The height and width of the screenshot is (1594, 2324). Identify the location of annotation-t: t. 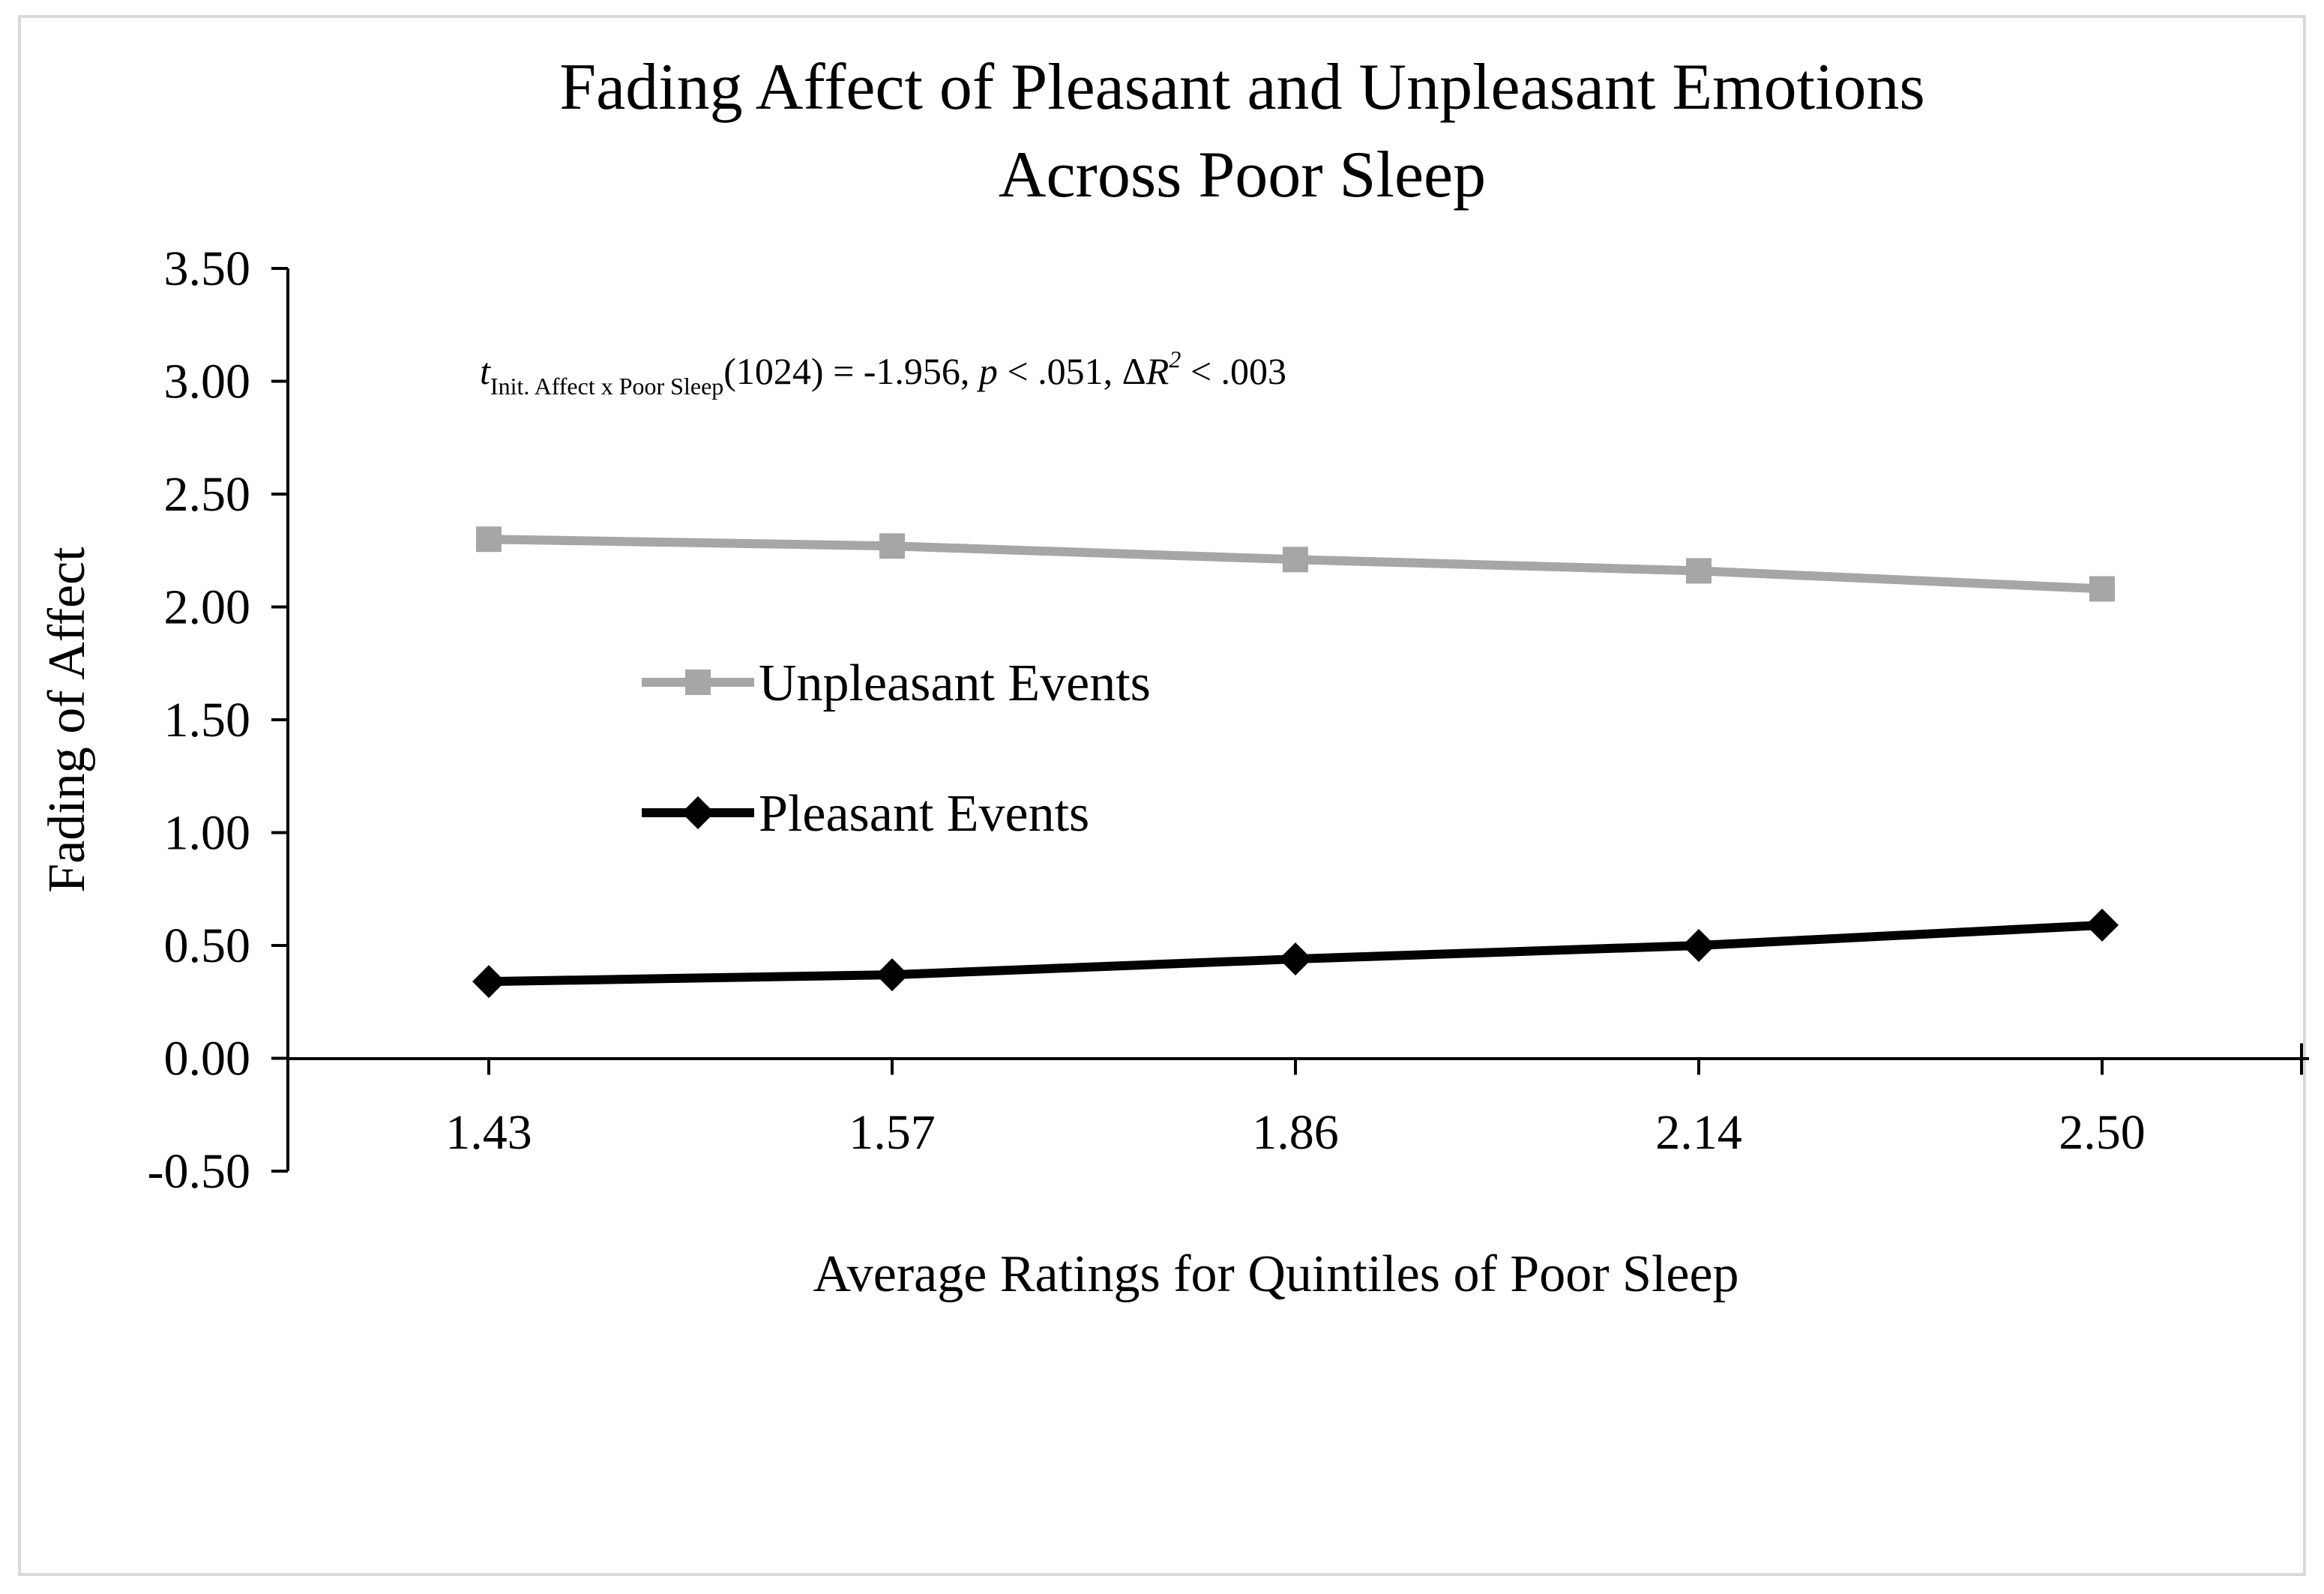
(485, 371).